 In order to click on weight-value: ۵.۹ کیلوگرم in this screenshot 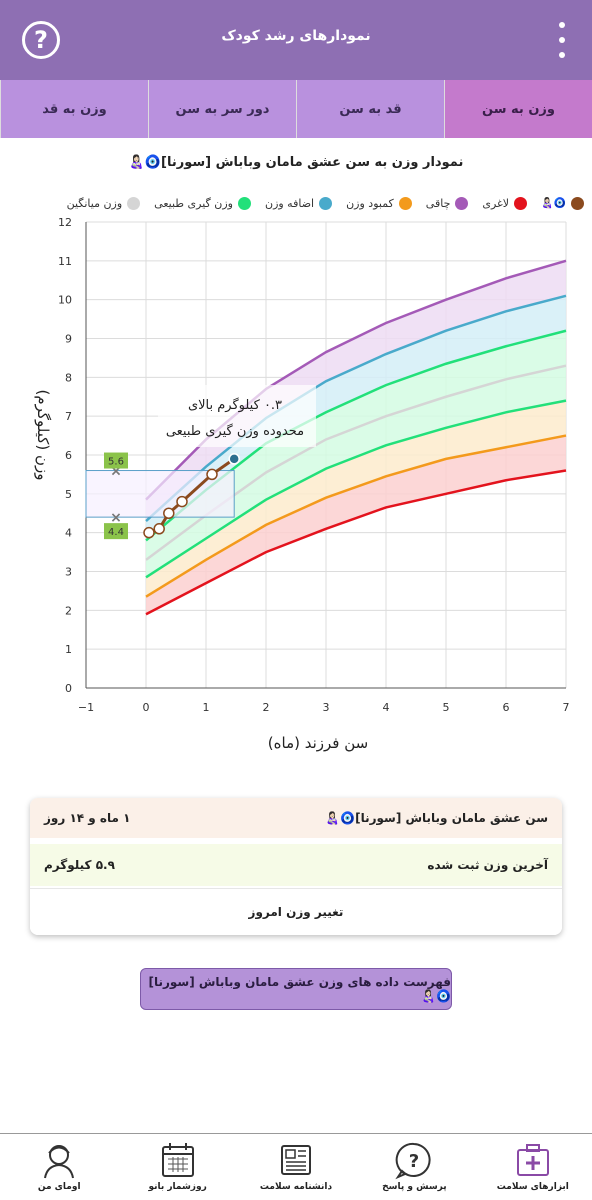, I will do `click(79, 865)`.